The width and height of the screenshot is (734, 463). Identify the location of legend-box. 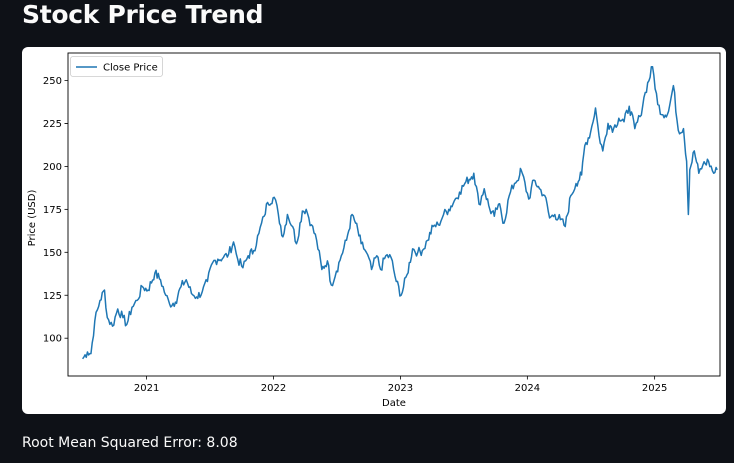
(116, 66).